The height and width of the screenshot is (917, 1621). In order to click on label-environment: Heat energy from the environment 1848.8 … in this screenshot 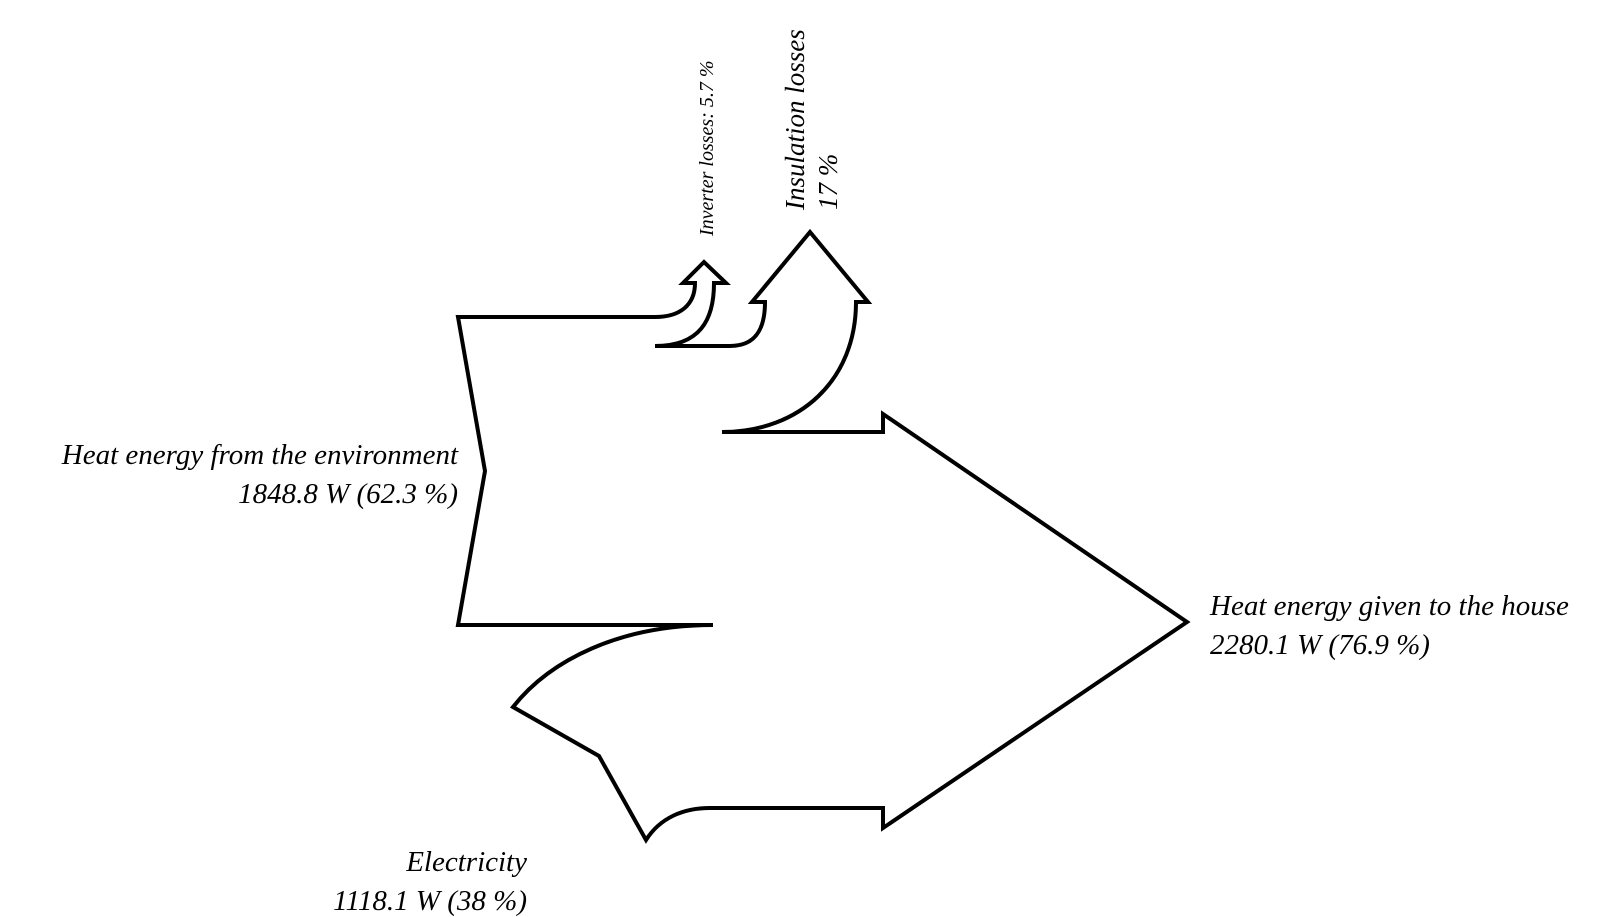, I will do `click(260, 474)`.